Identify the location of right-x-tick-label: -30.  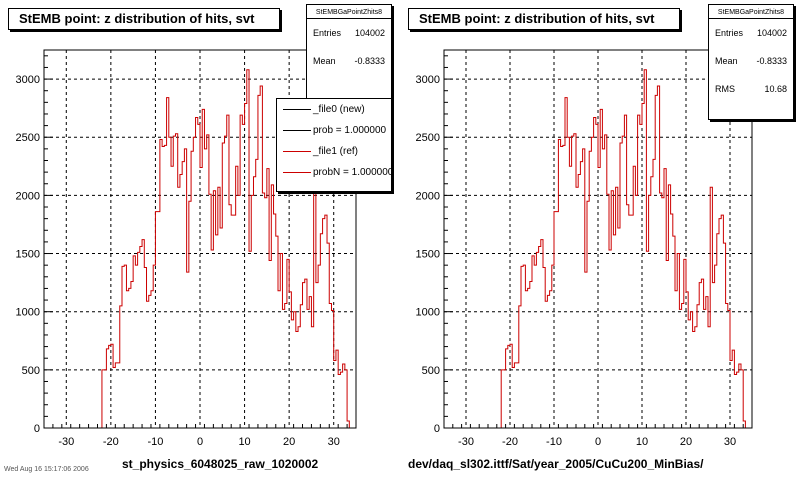
(466, 442).